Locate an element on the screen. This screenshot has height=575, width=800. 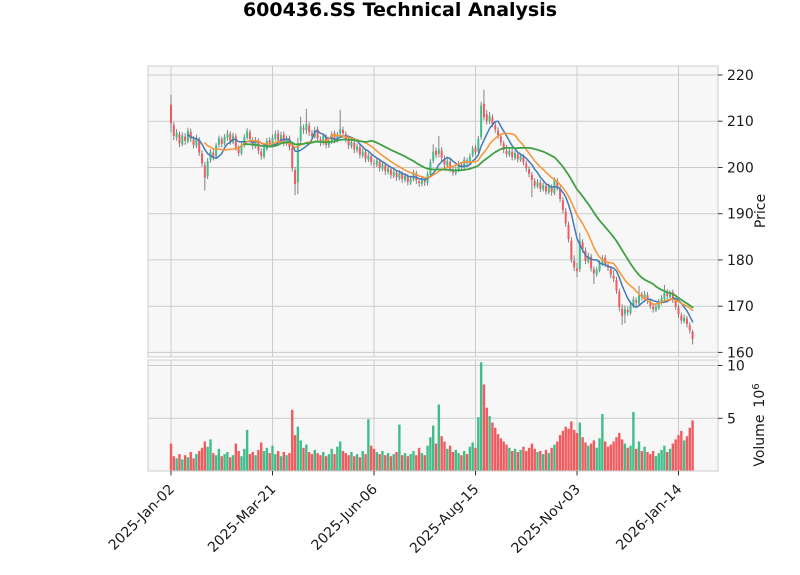
price-axis-label: Price is located at coordinates (761, 211).